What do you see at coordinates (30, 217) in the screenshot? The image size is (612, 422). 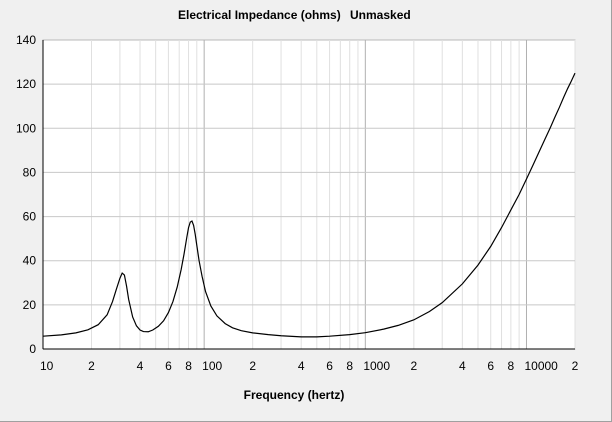 I see `y-tick-label: 60` at bounding box center [30, 217].